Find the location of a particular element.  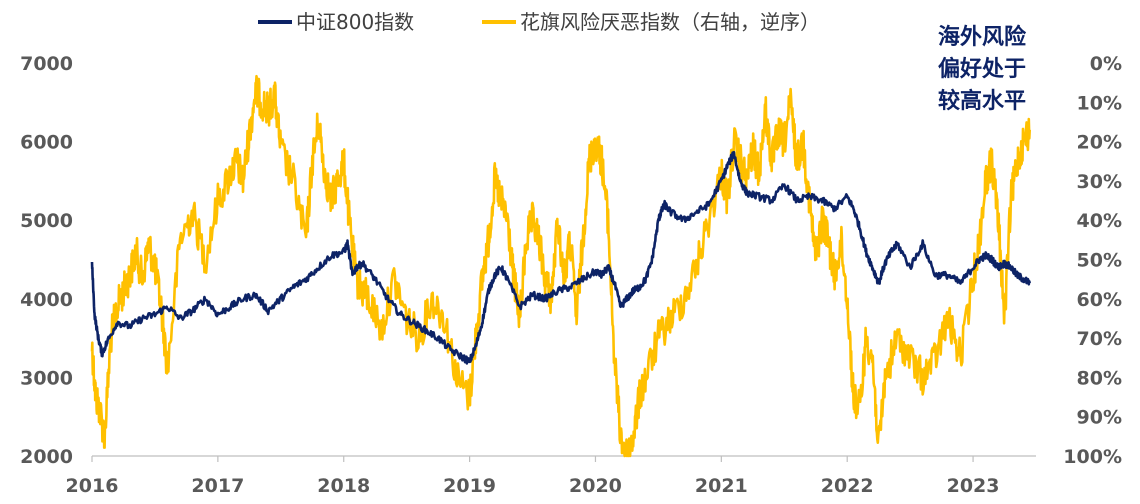

x-tick-label-2023: 2023 is located at coordinates (973, 486).